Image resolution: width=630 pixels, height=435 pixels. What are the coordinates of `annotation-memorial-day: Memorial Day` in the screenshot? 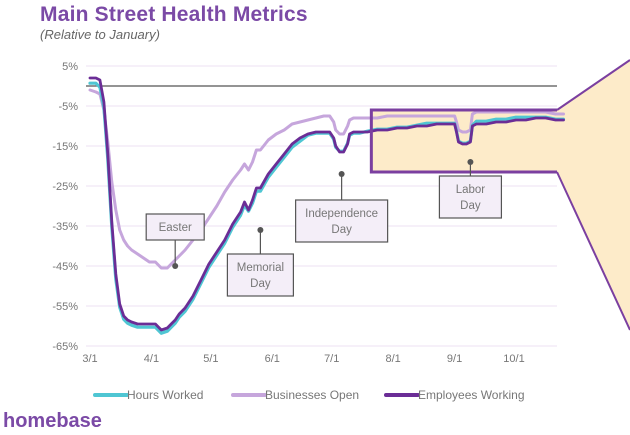 It's located at (260, 262).